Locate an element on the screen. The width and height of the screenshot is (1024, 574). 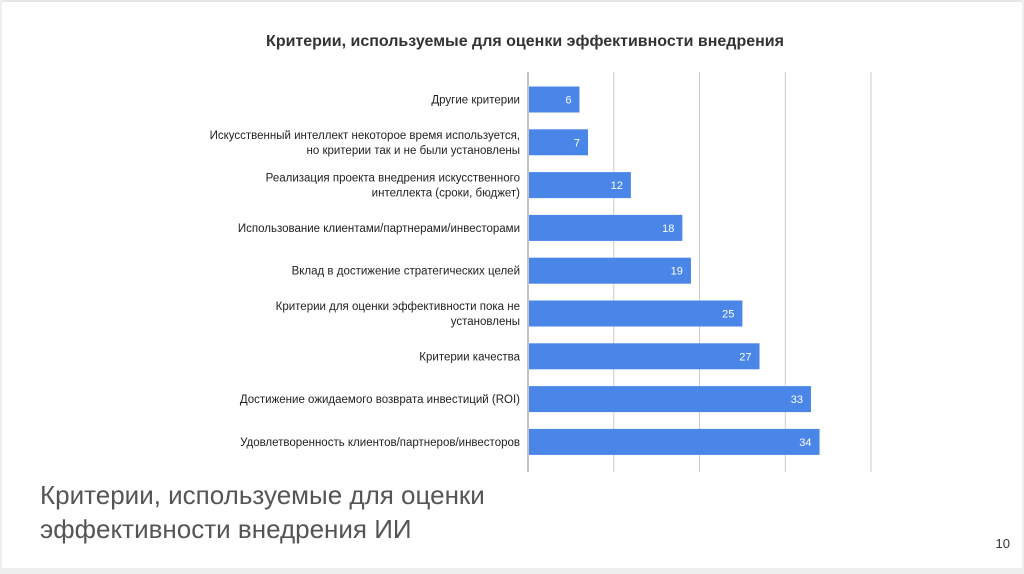
bar-value-label: 27 is located at coordinates (745, 357).